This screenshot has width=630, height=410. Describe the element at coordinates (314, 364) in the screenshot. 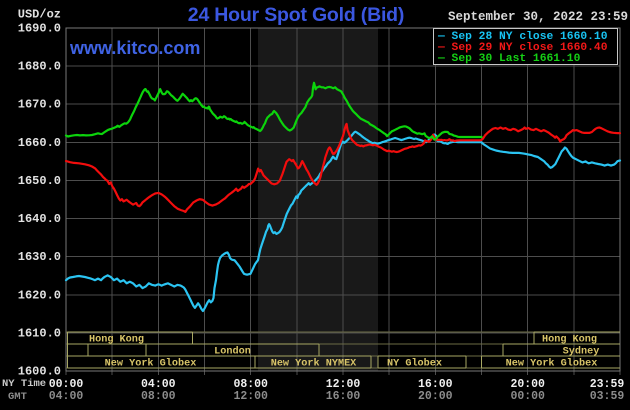

I see `svg-text: New York NYMEX` at that location.